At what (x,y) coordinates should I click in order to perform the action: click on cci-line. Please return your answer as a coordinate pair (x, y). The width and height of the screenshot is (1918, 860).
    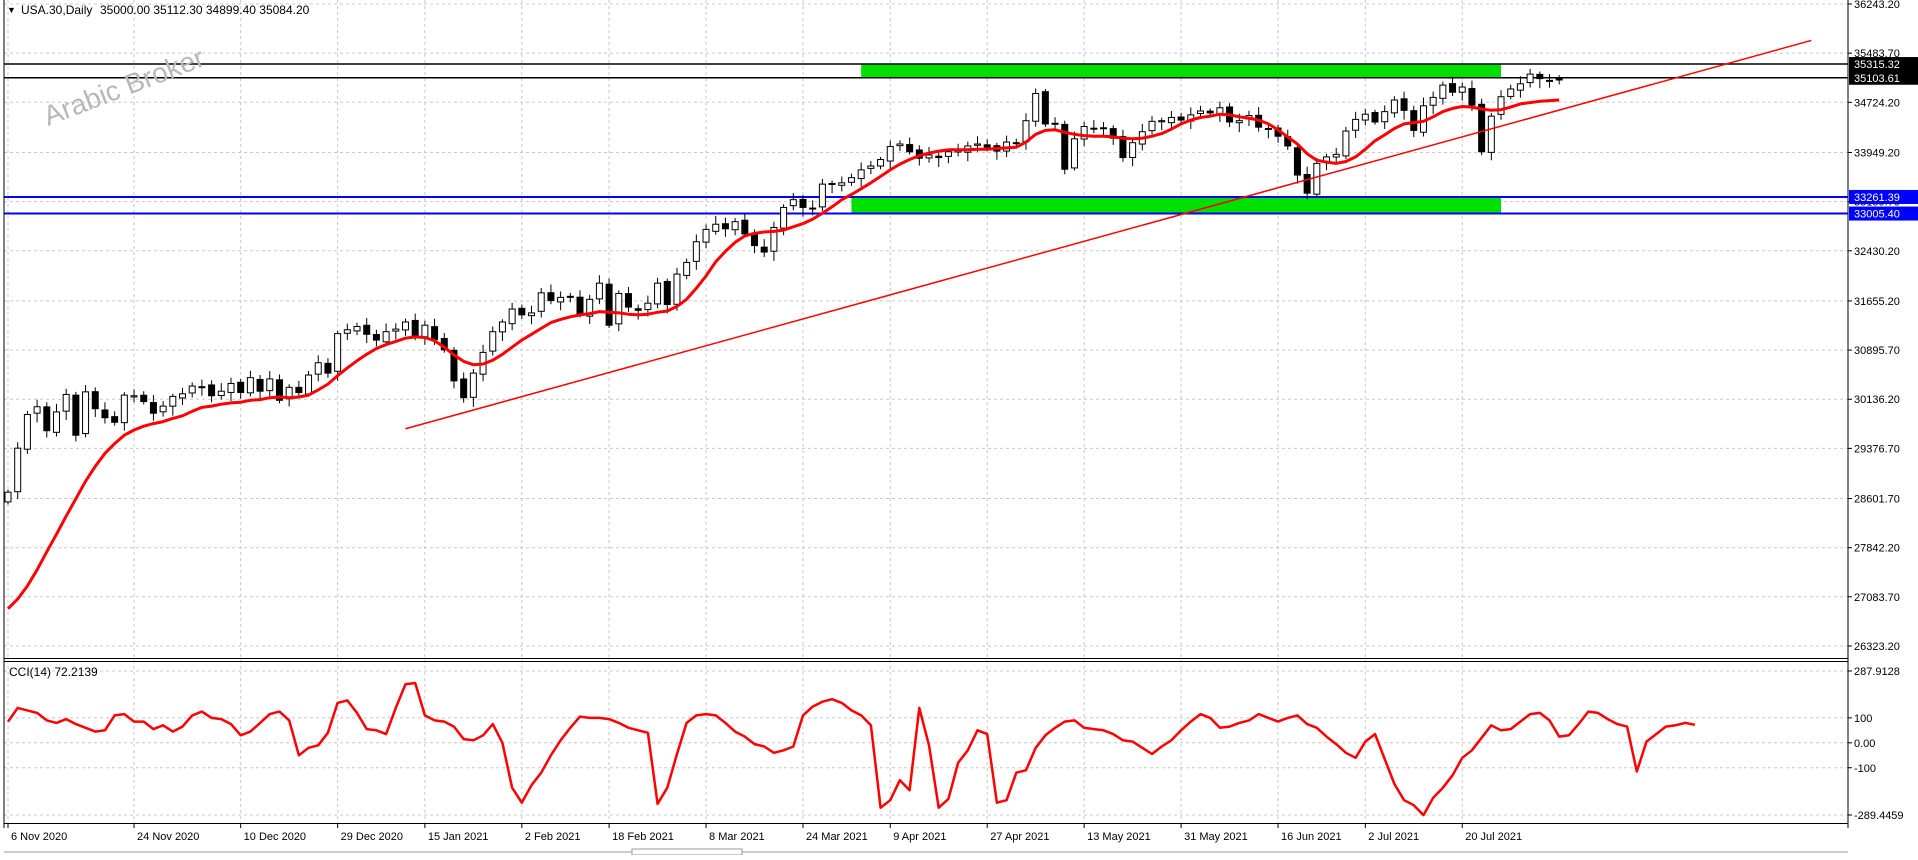
    Looking at the image, I should click on (851, 749).